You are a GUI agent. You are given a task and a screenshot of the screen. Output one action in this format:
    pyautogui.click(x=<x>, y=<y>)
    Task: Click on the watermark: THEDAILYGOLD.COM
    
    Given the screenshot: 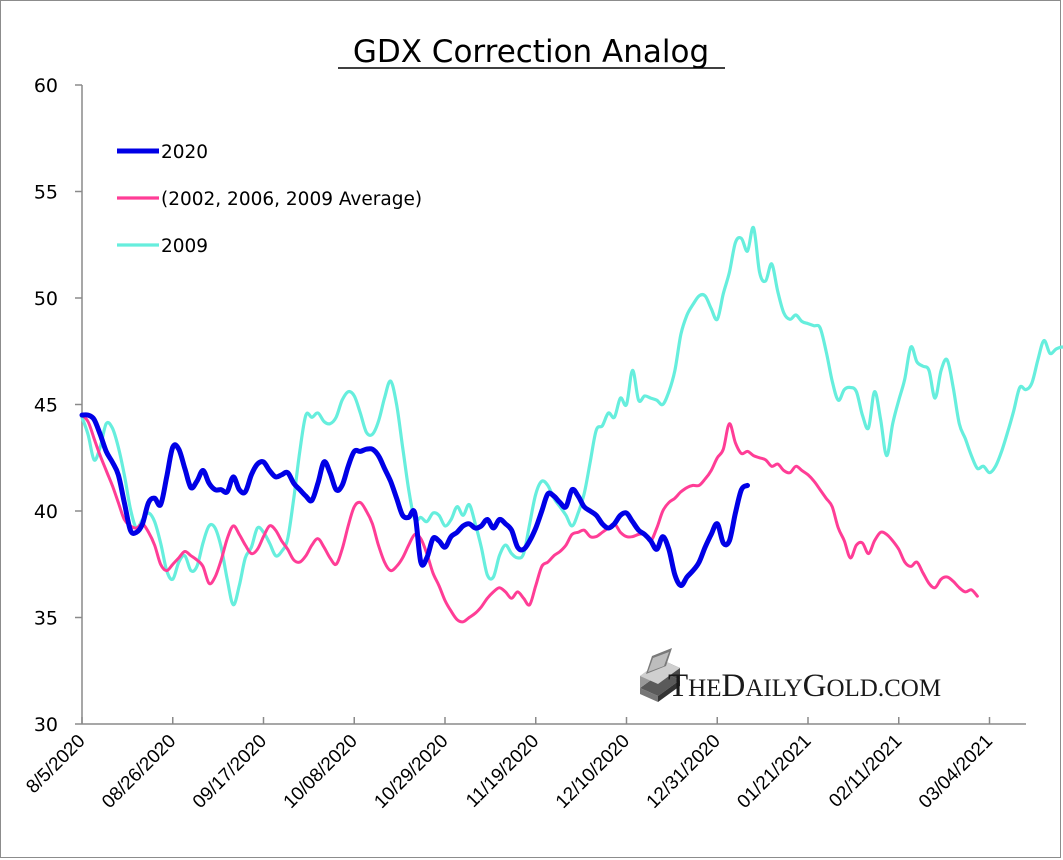 What is the action you would take?
    pyautogui.click(x=790, y=676)
    